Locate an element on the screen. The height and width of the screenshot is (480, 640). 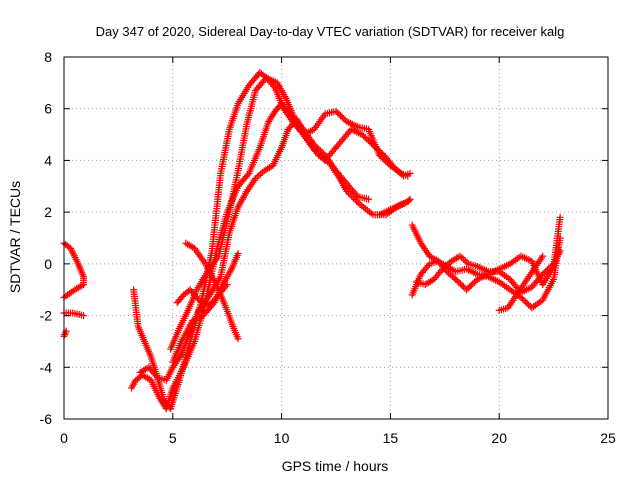
x-axis-label: GPS time / hours is located at coordinates (335, 466).